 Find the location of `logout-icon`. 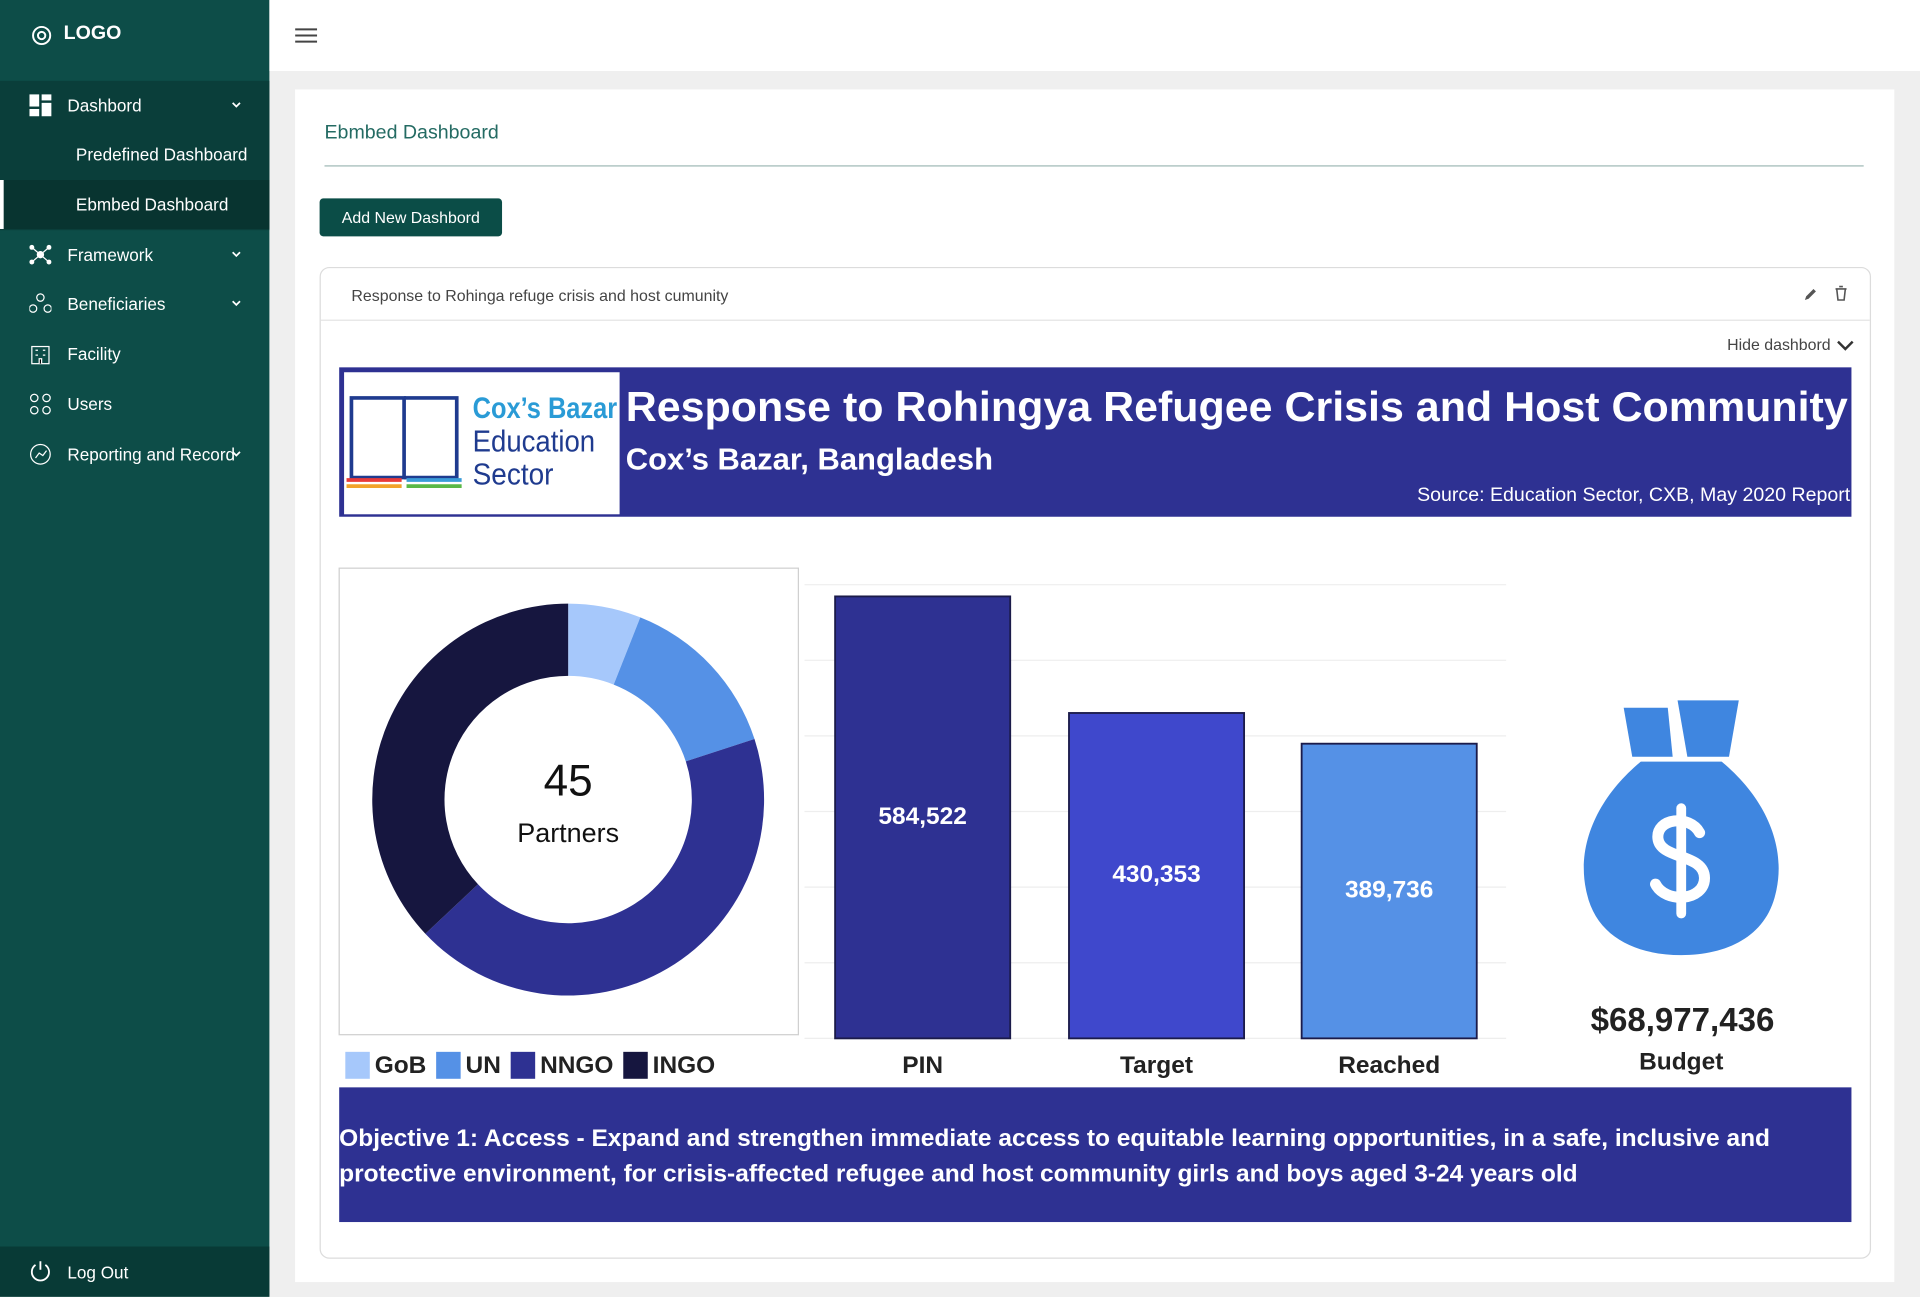

logout-icon is located at coordinates (40, 1271).